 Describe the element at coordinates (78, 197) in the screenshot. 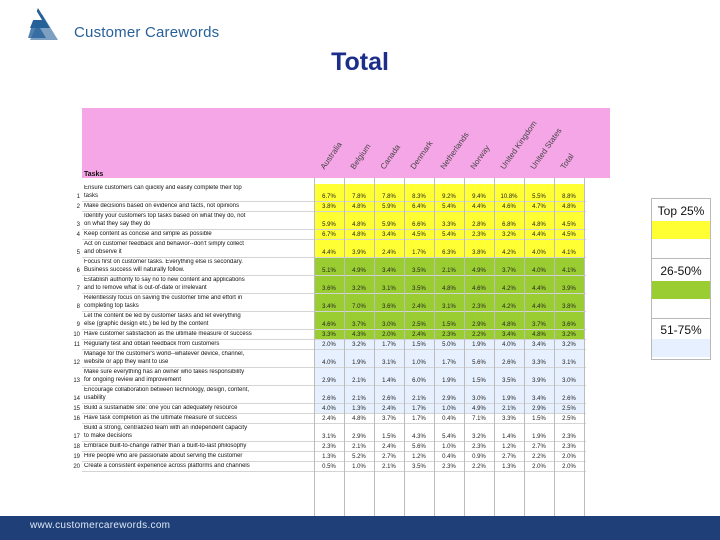

I see `row-number: 1` at that location.